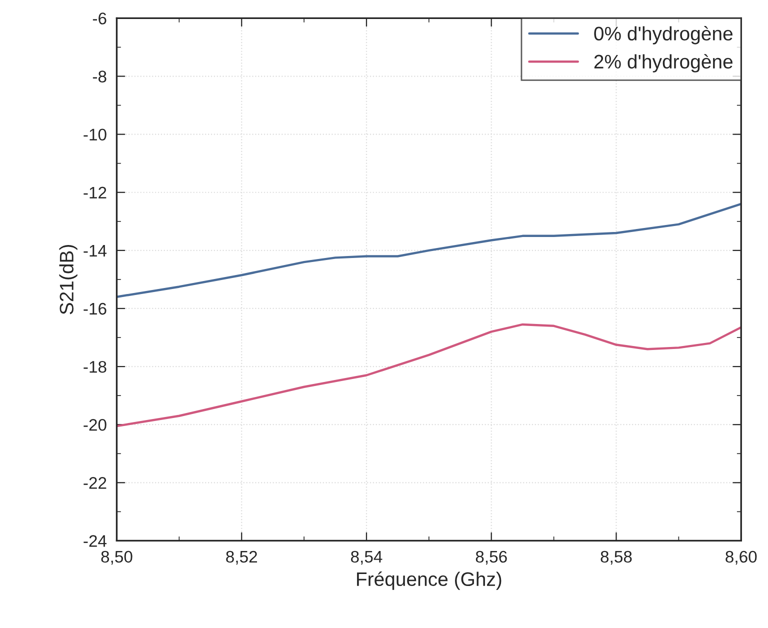 The width and height of the screenshot is (768, 628). Describe the element at coordinates (429, 581) in the screenshot. I see `x-axis-title: Fréquence (Ghz)` at that location.